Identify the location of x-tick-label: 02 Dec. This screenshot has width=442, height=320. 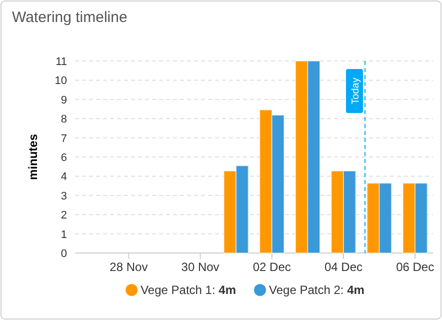
(271, 267).